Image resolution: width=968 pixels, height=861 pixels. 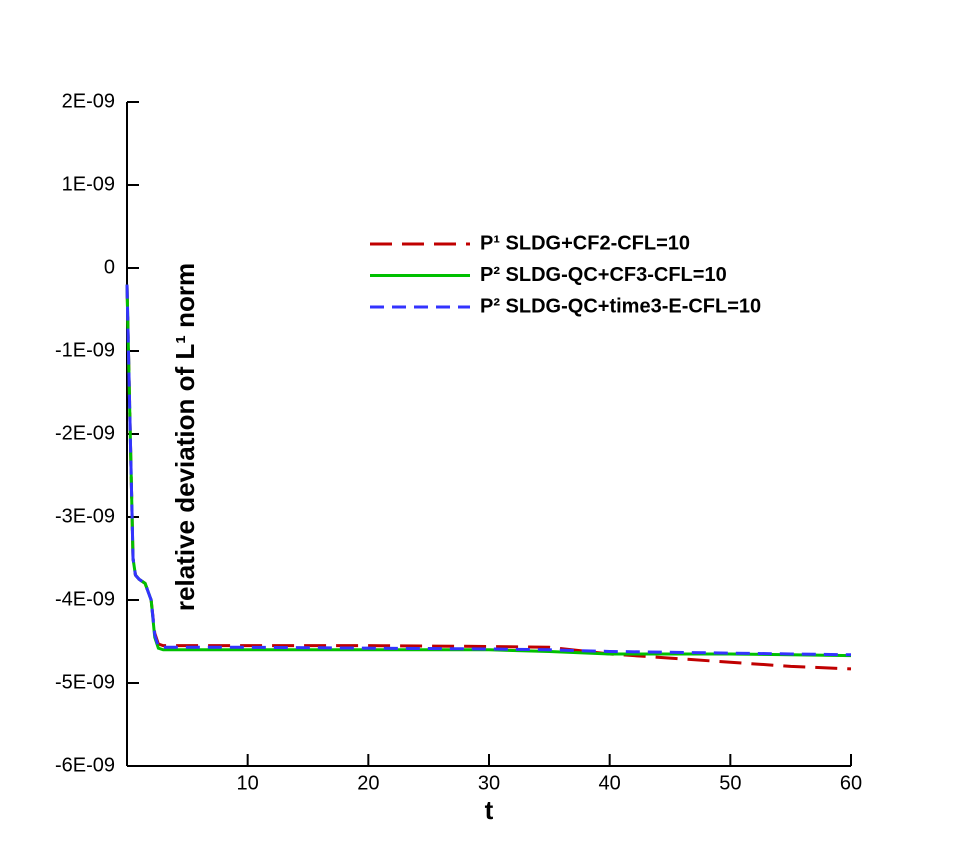 What do you see at coordinates (368, 783) in the screenshot?
I see `x-tick-label: 20` at bounding box center [368, 783].